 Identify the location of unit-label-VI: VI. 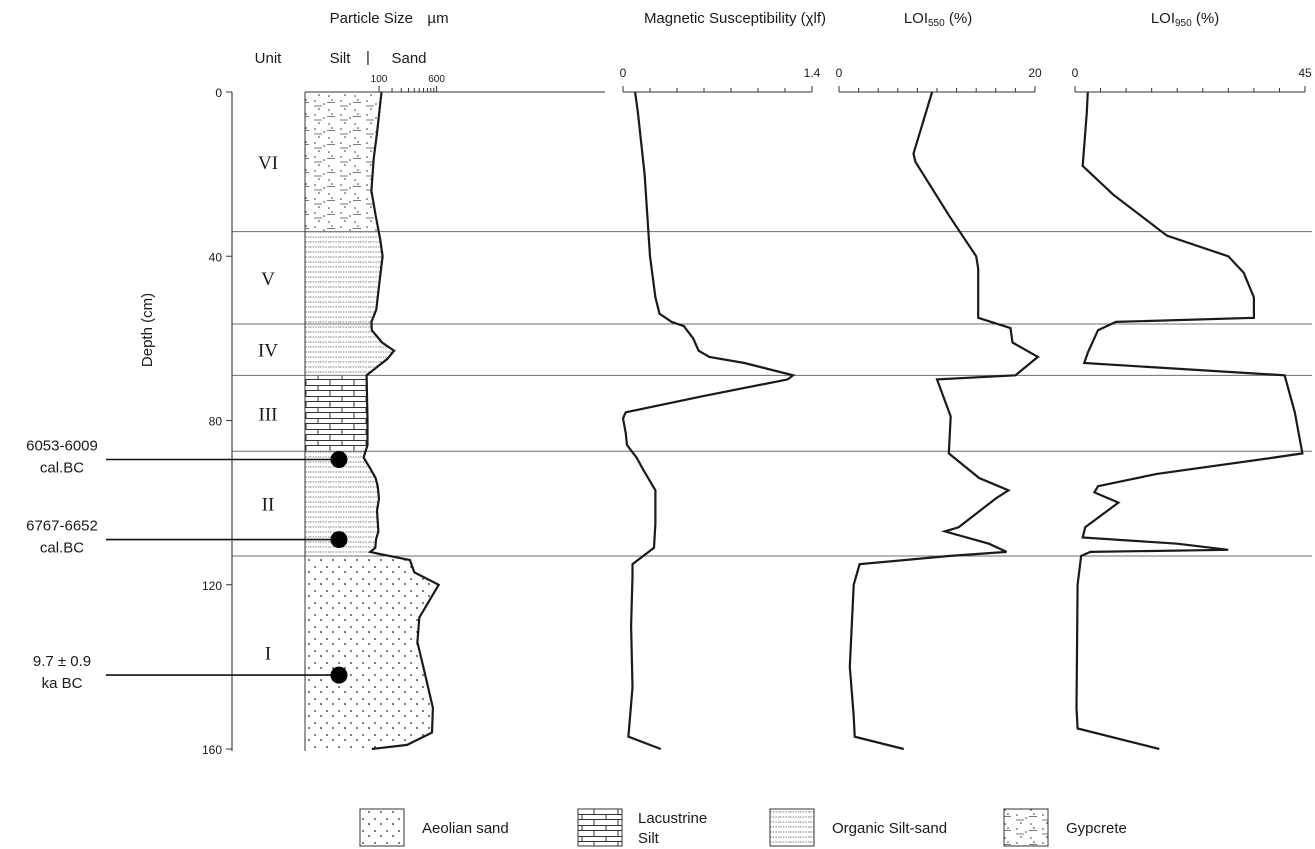
(268, 163).